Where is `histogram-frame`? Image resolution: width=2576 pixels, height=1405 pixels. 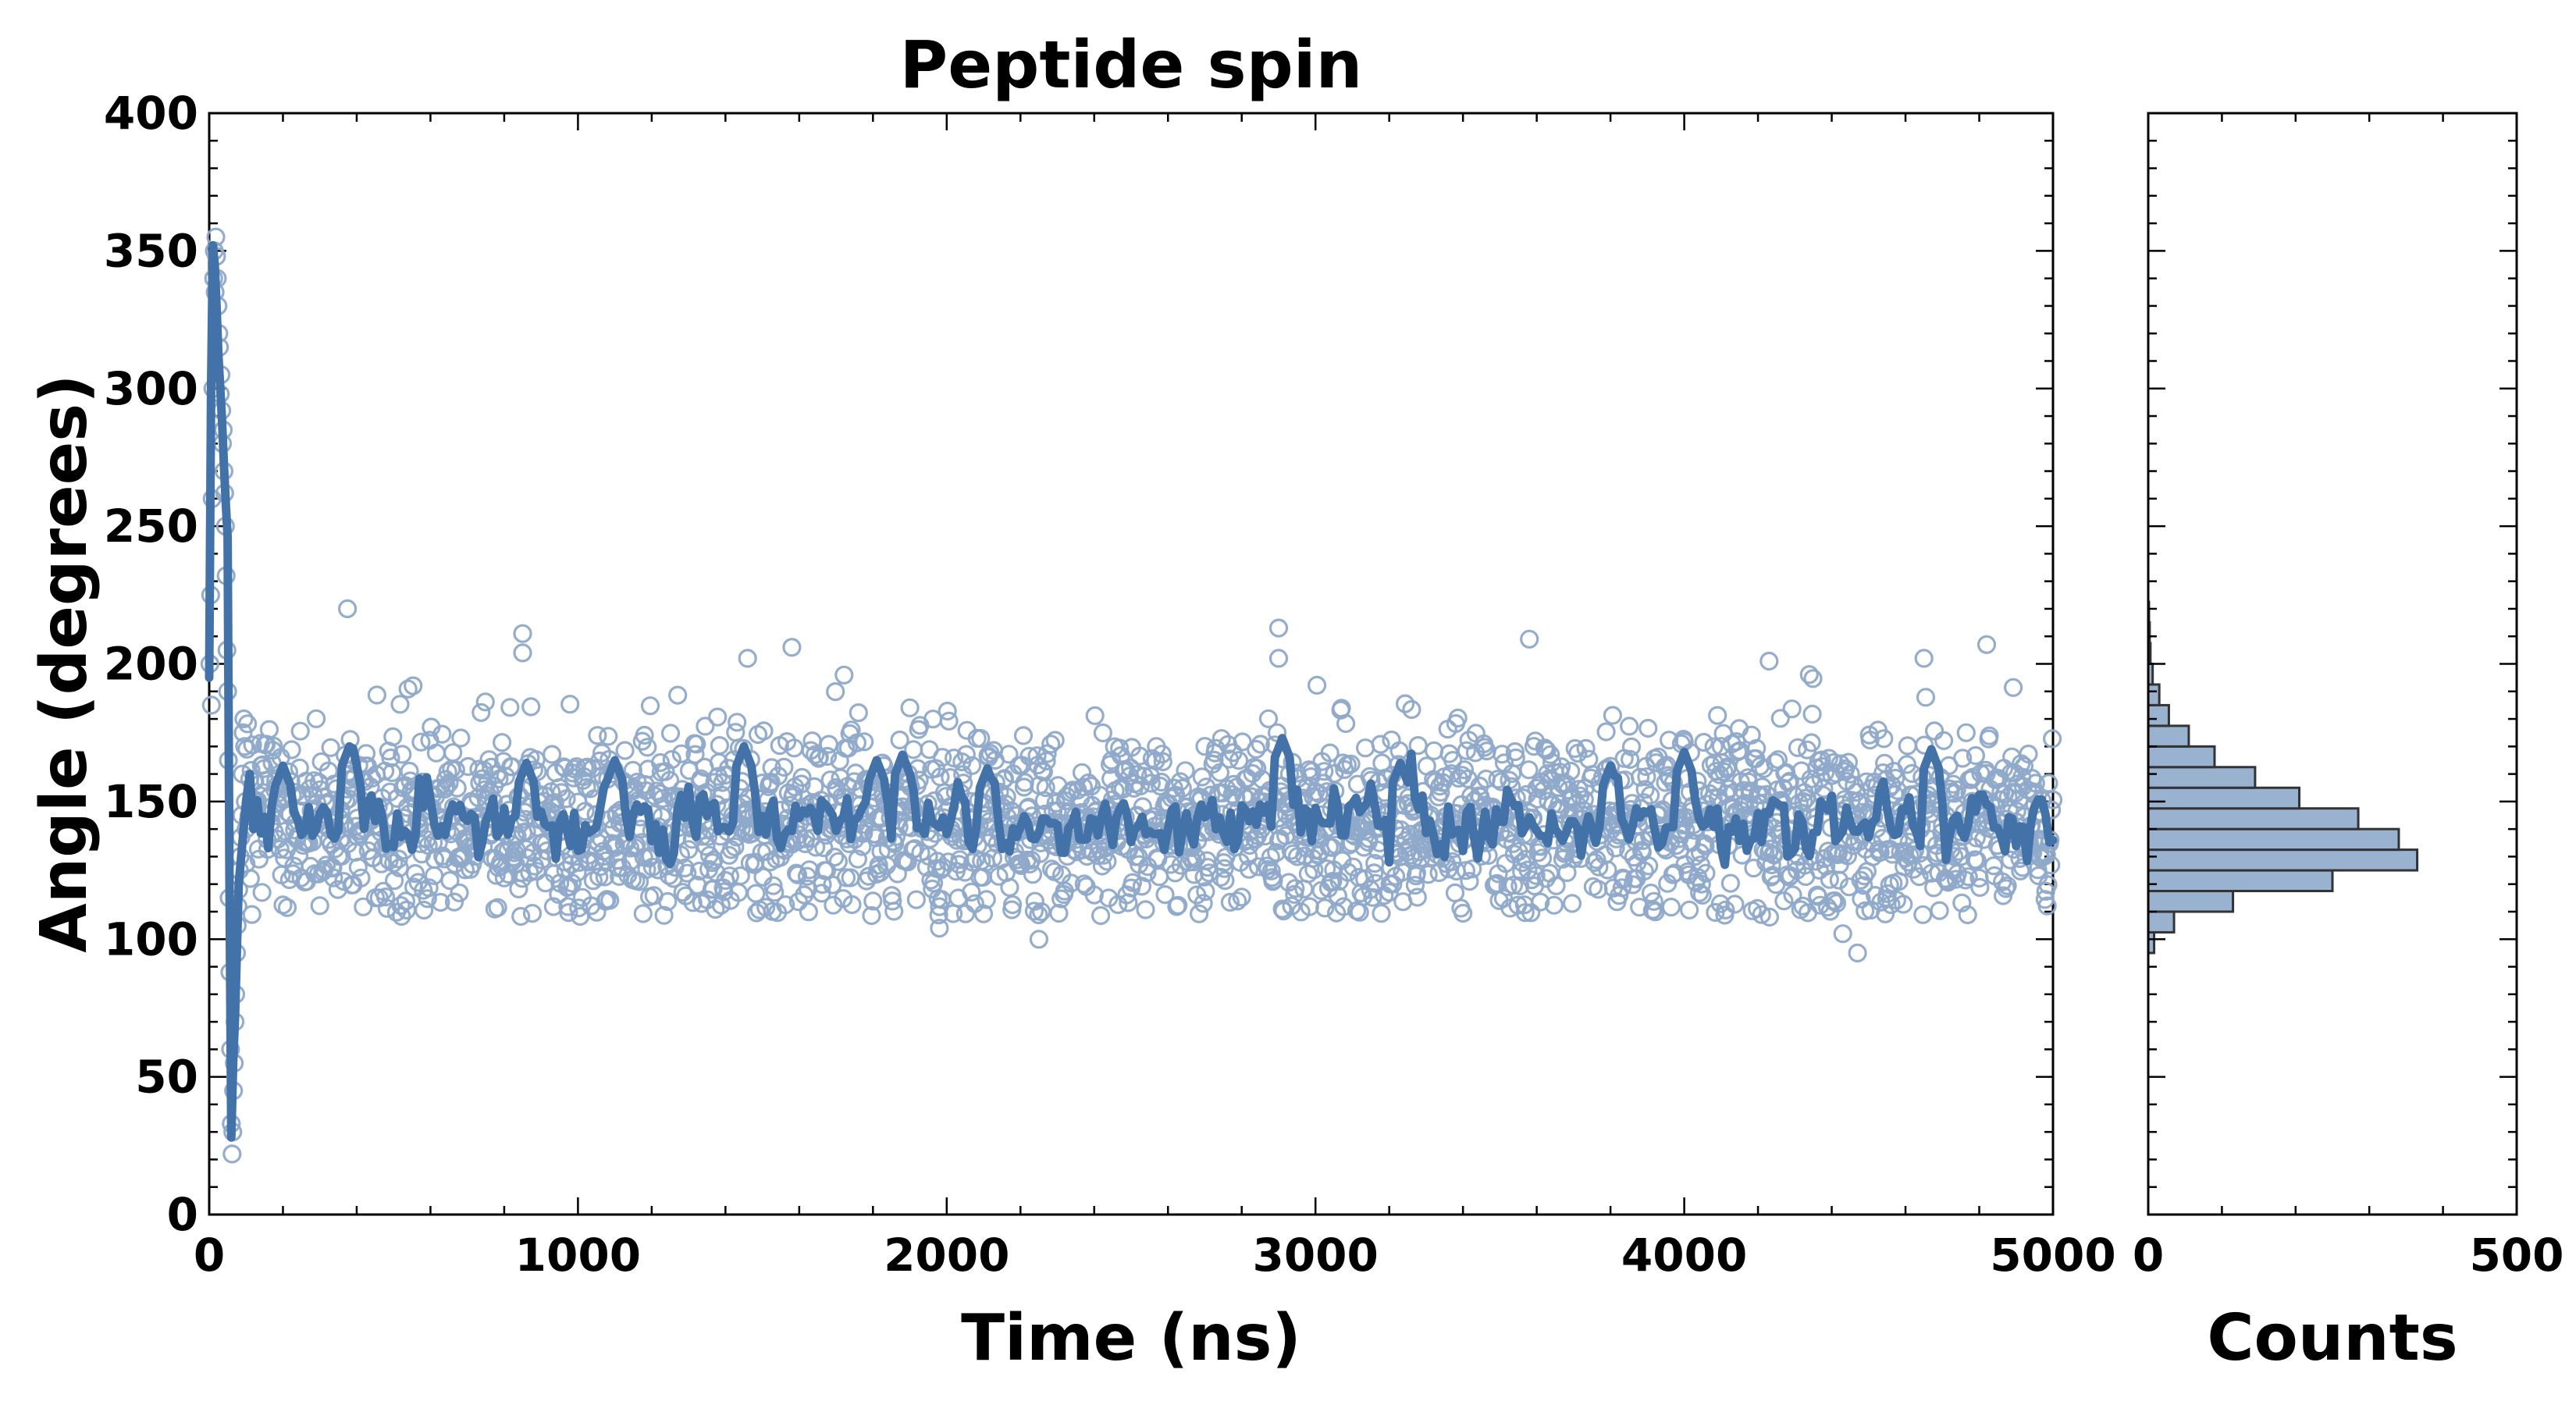
histogram-frame is located at coordinates (2332, 664).